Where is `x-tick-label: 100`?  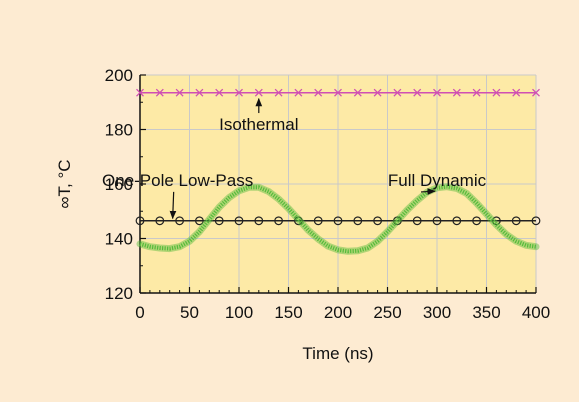 x-tick-label: 100 is located at coordinates (239, 312).